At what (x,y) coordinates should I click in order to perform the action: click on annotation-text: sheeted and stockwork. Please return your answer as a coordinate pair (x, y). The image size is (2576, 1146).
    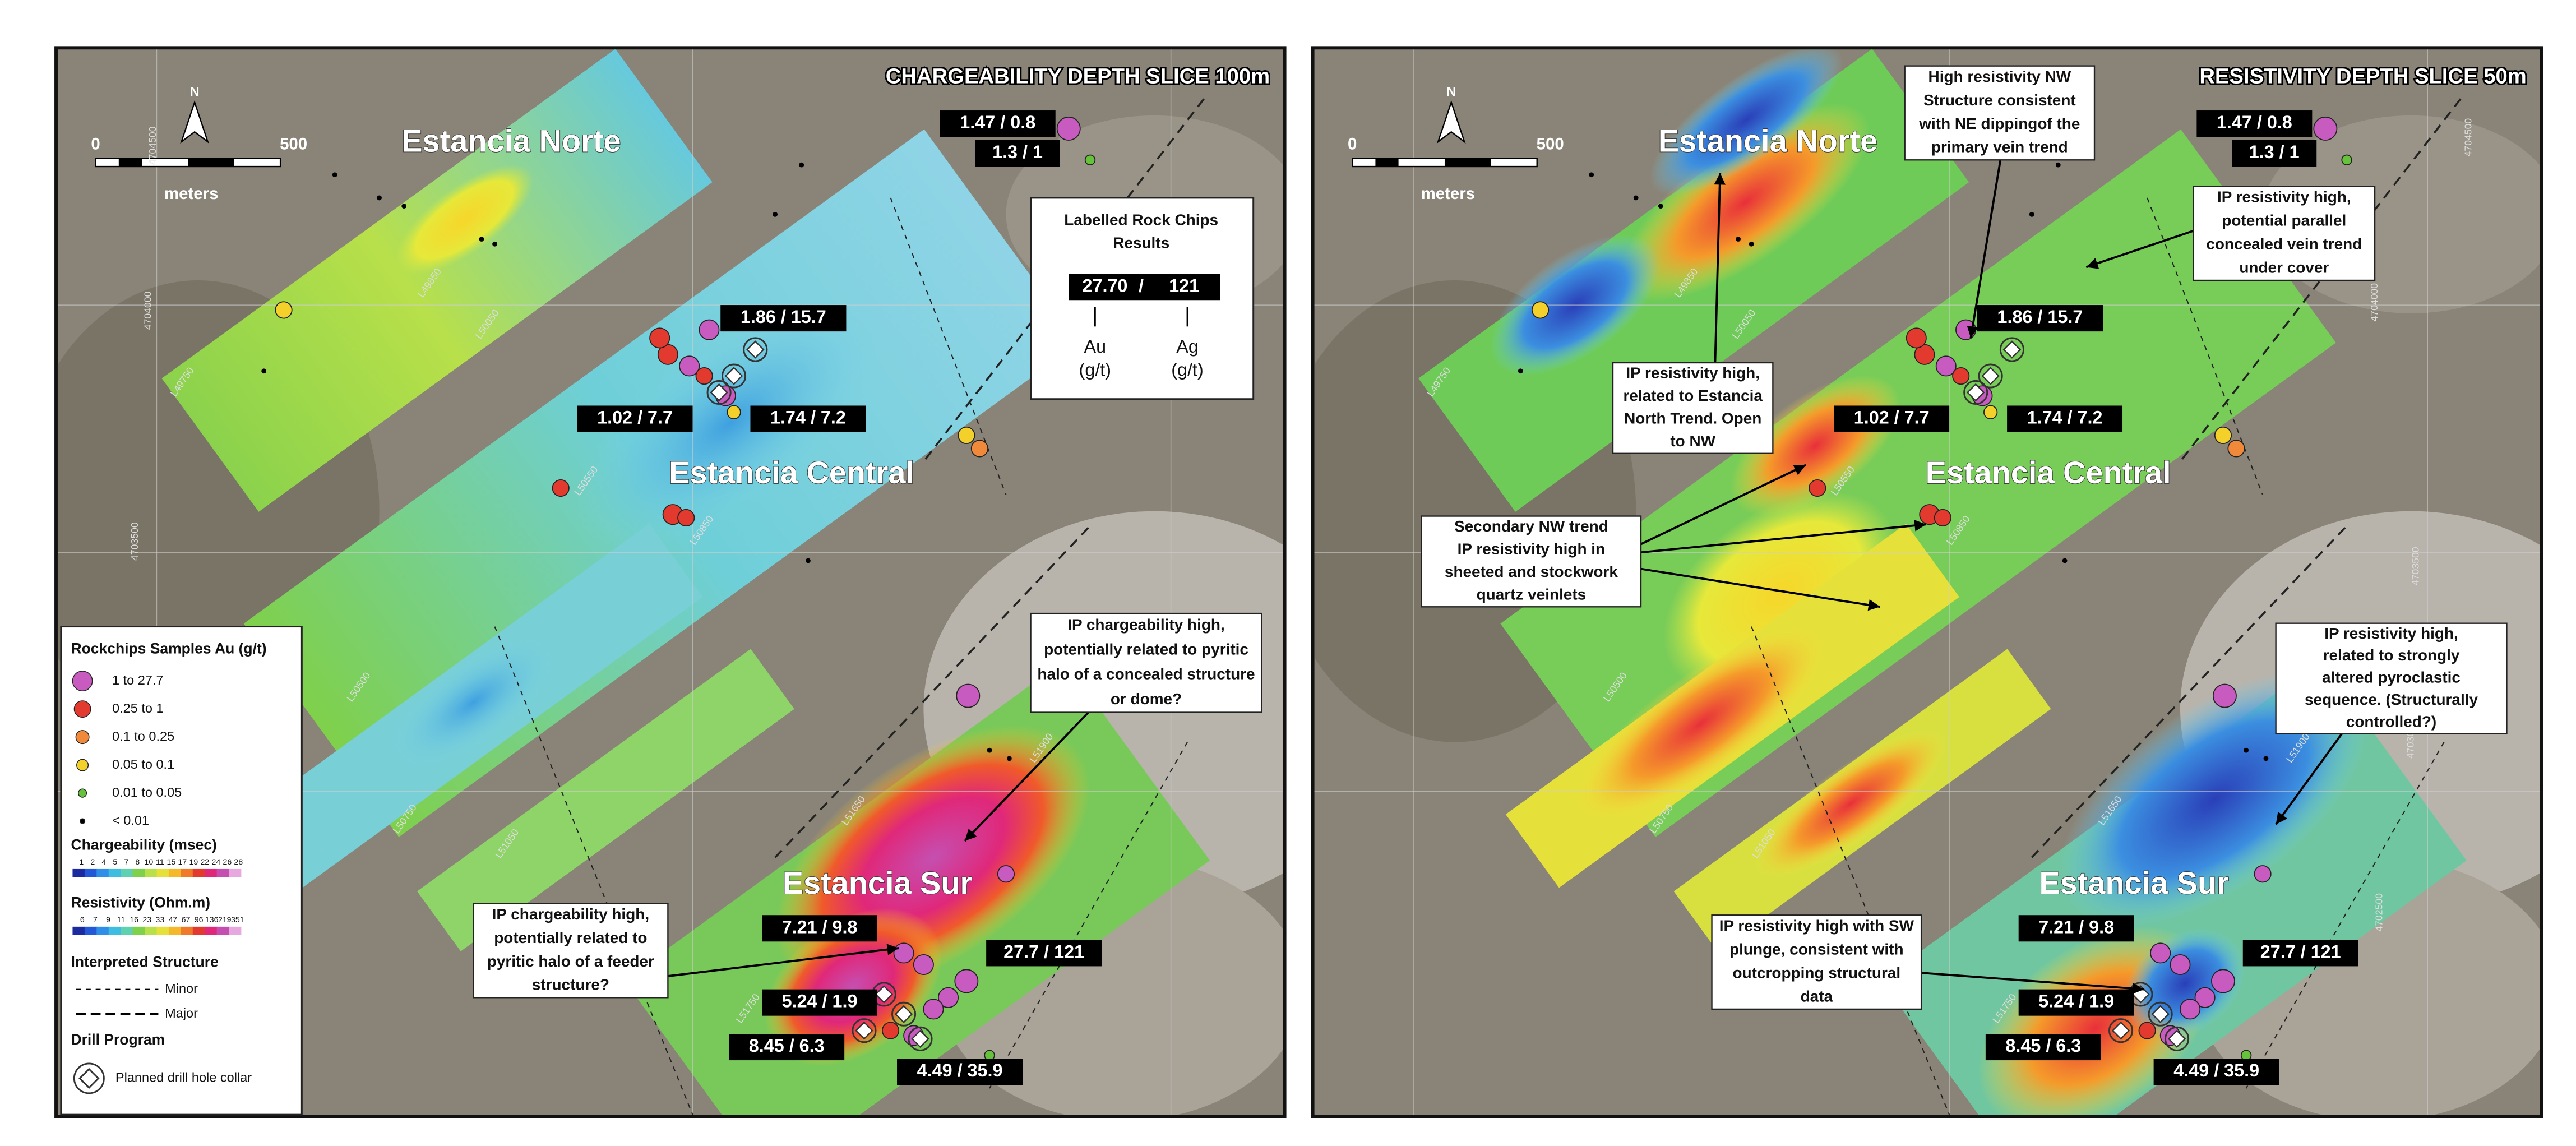
    Looking at the image, I should click on (1531, 571).